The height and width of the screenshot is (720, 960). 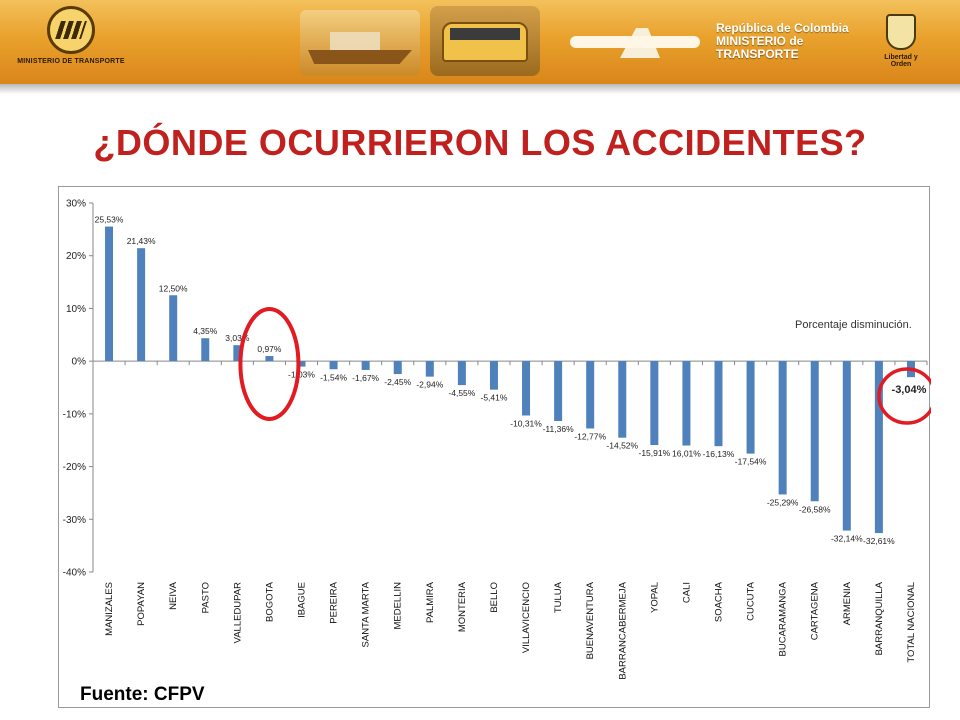 What do you see at coordinates (686, 454) in the screenshot?
I see `data-label: 16,01%` at bounding box center [686, 454].